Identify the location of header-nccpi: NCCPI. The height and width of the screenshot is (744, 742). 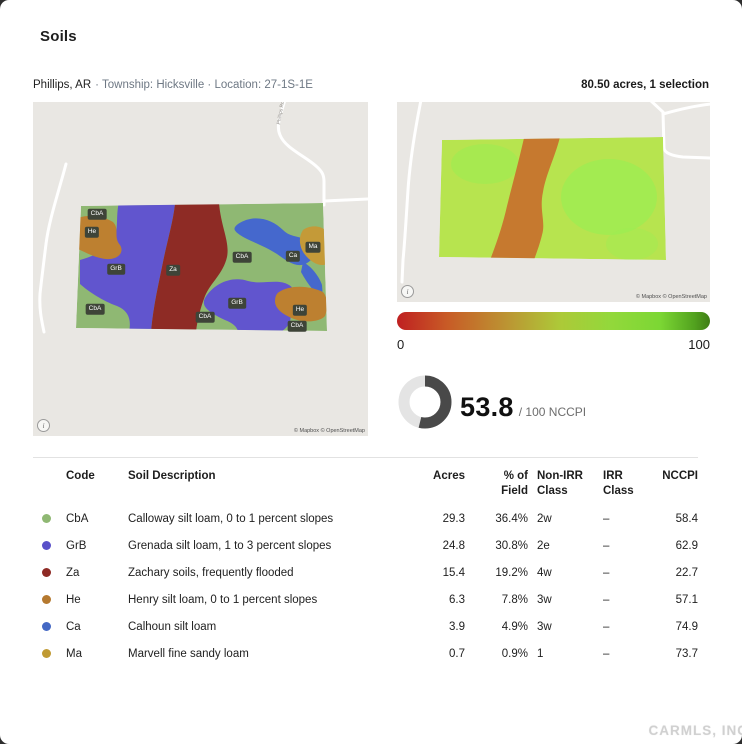
(680, 476).